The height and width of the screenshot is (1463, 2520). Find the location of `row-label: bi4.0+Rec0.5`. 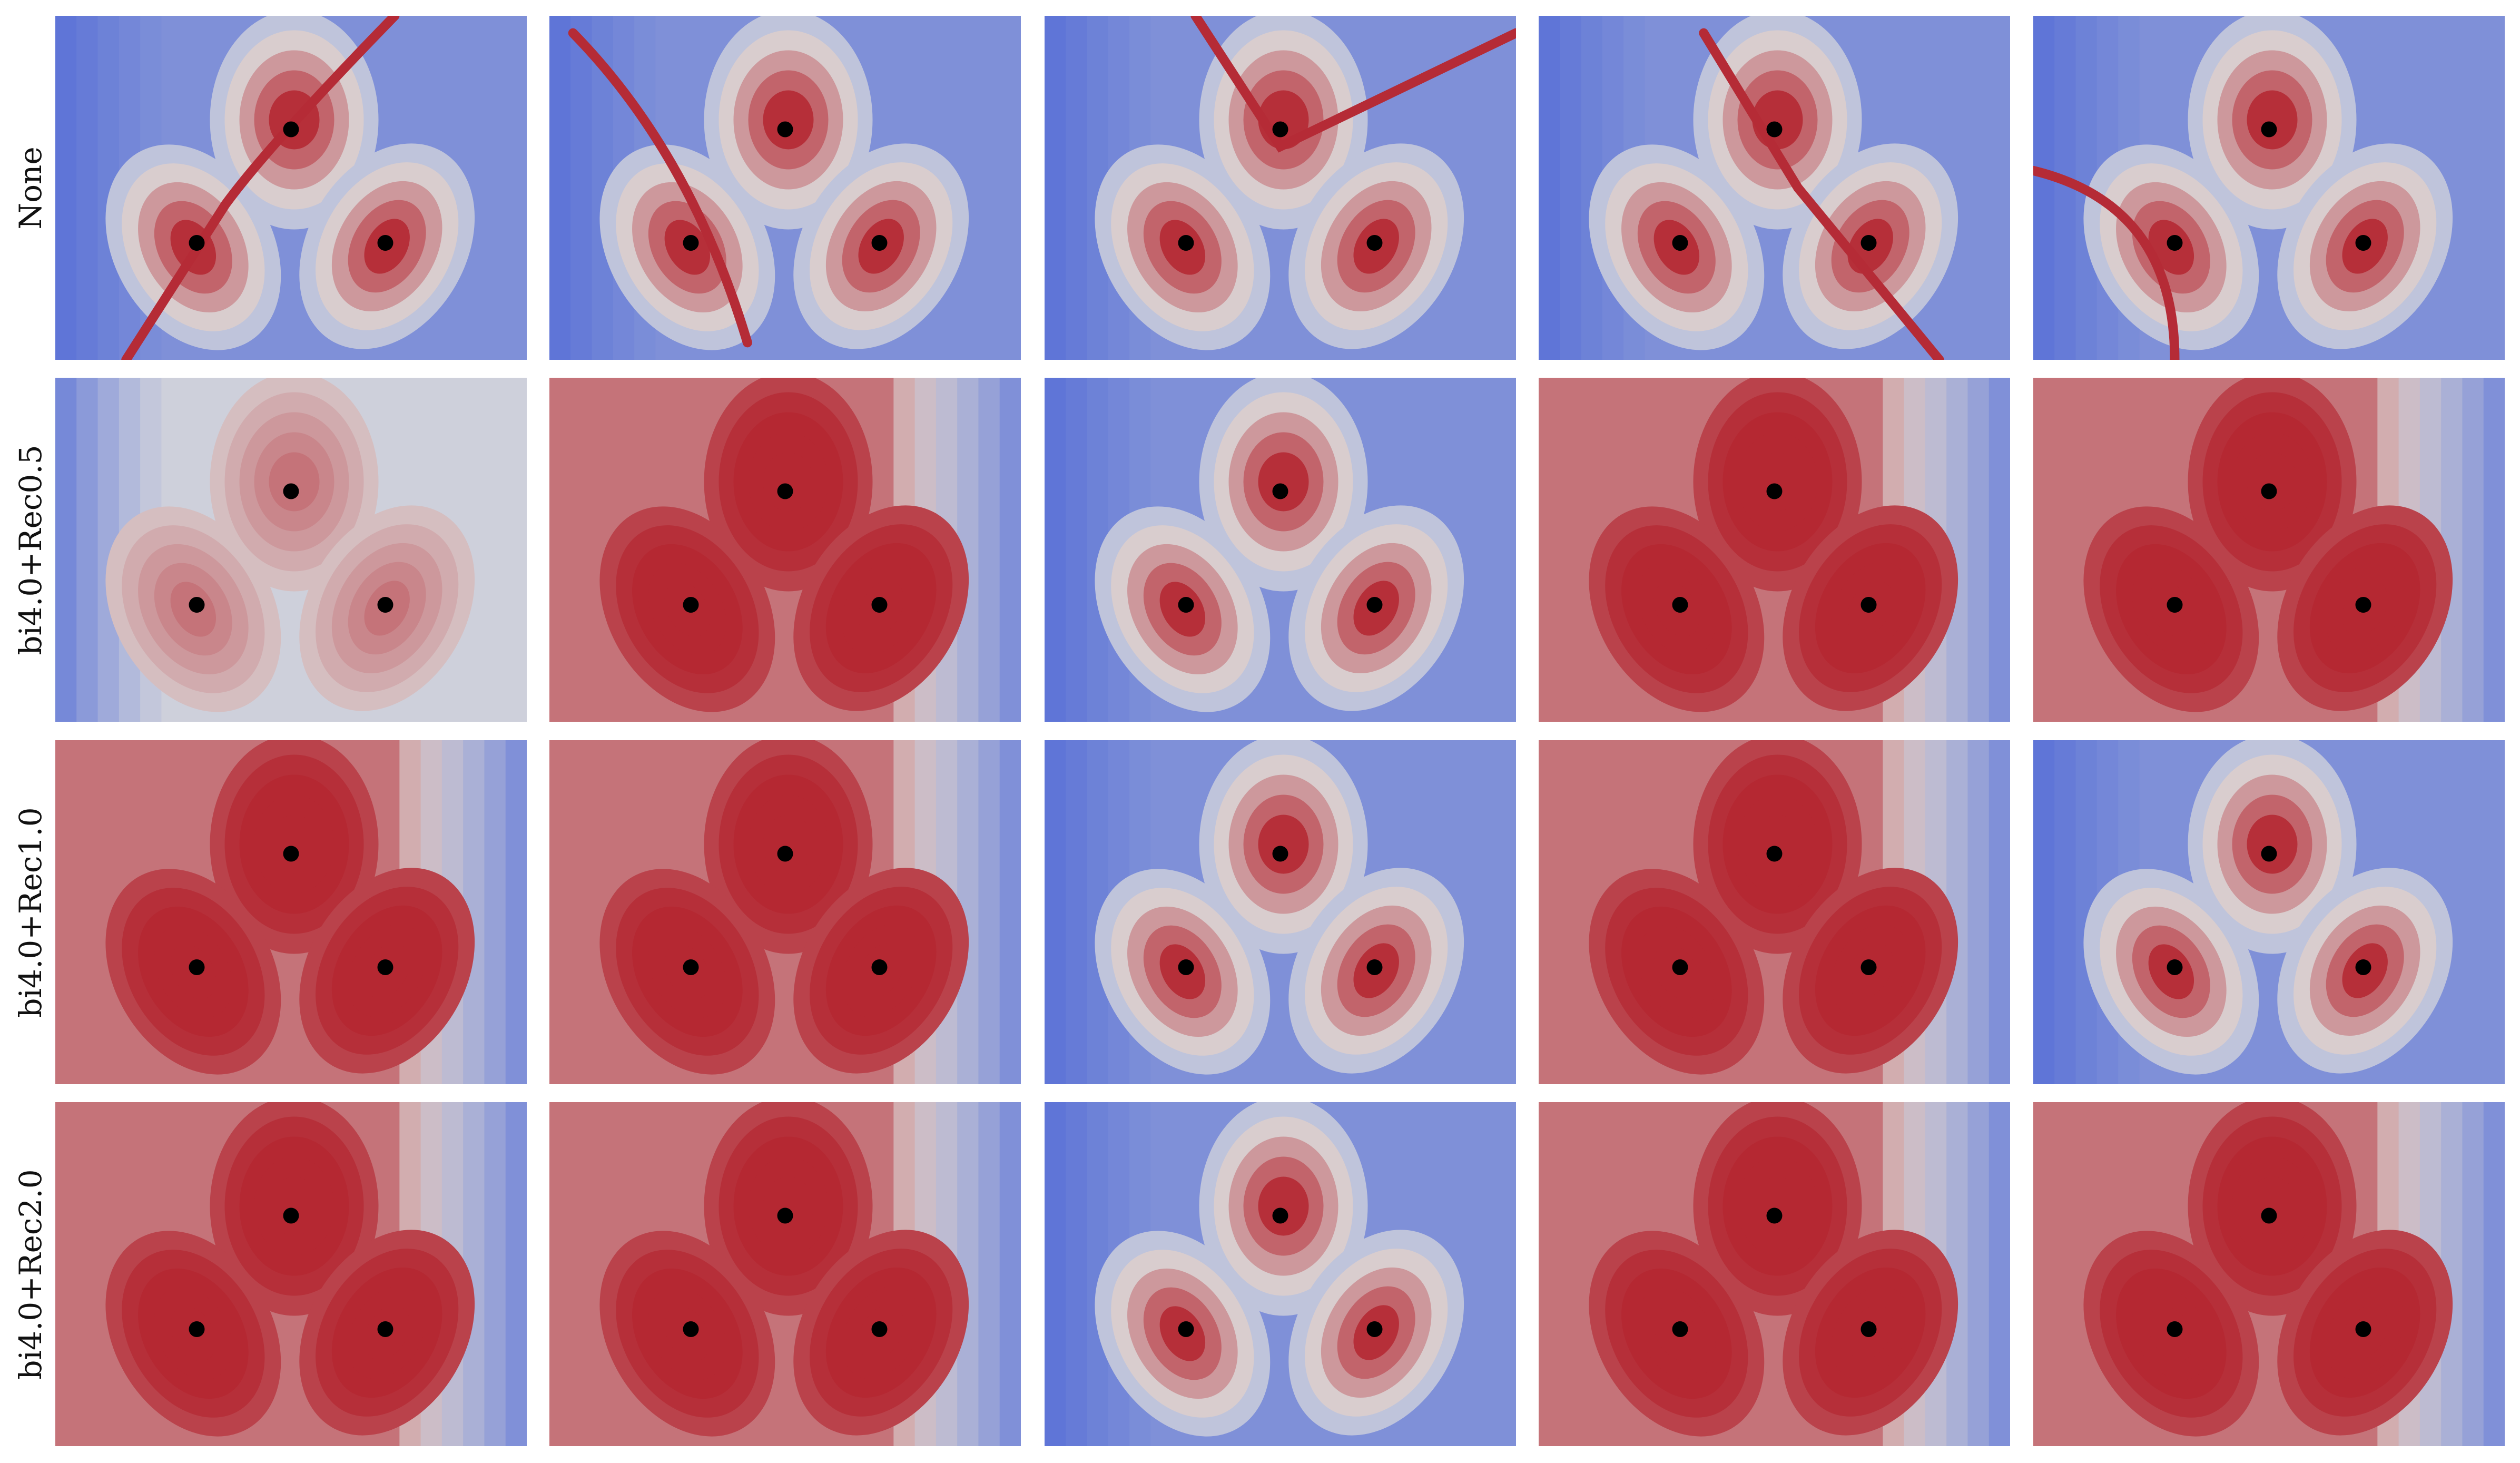

row-label: bi4.0+Rec0.5 is located at coordinates (30, 549).